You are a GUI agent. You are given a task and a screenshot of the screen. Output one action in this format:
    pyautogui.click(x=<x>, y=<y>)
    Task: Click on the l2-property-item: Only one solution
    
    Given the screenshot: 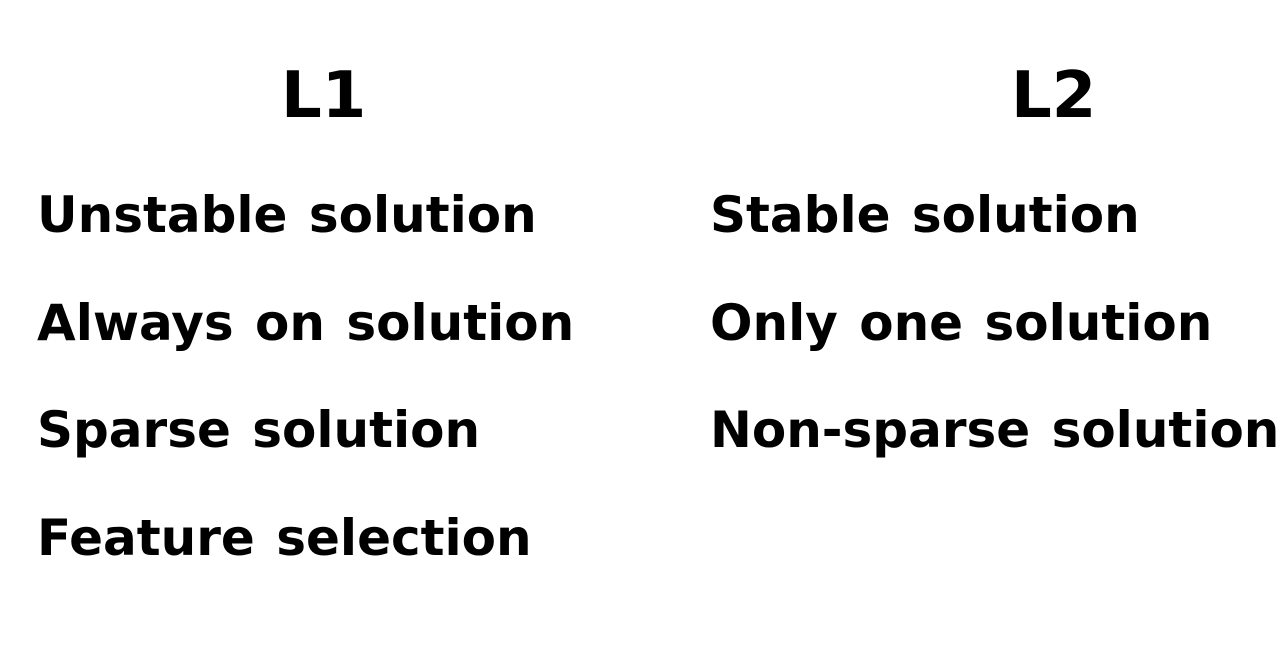 What is the action you would take?
    pyautogui.click(x=961, y=322)
    